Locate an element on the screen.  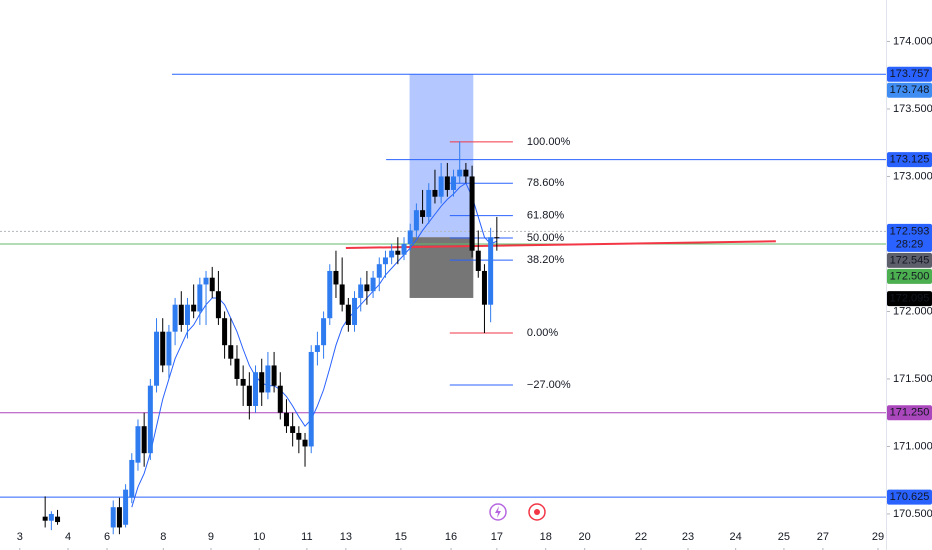
x-tick-label: 27 is located at coordinates (823, 537).